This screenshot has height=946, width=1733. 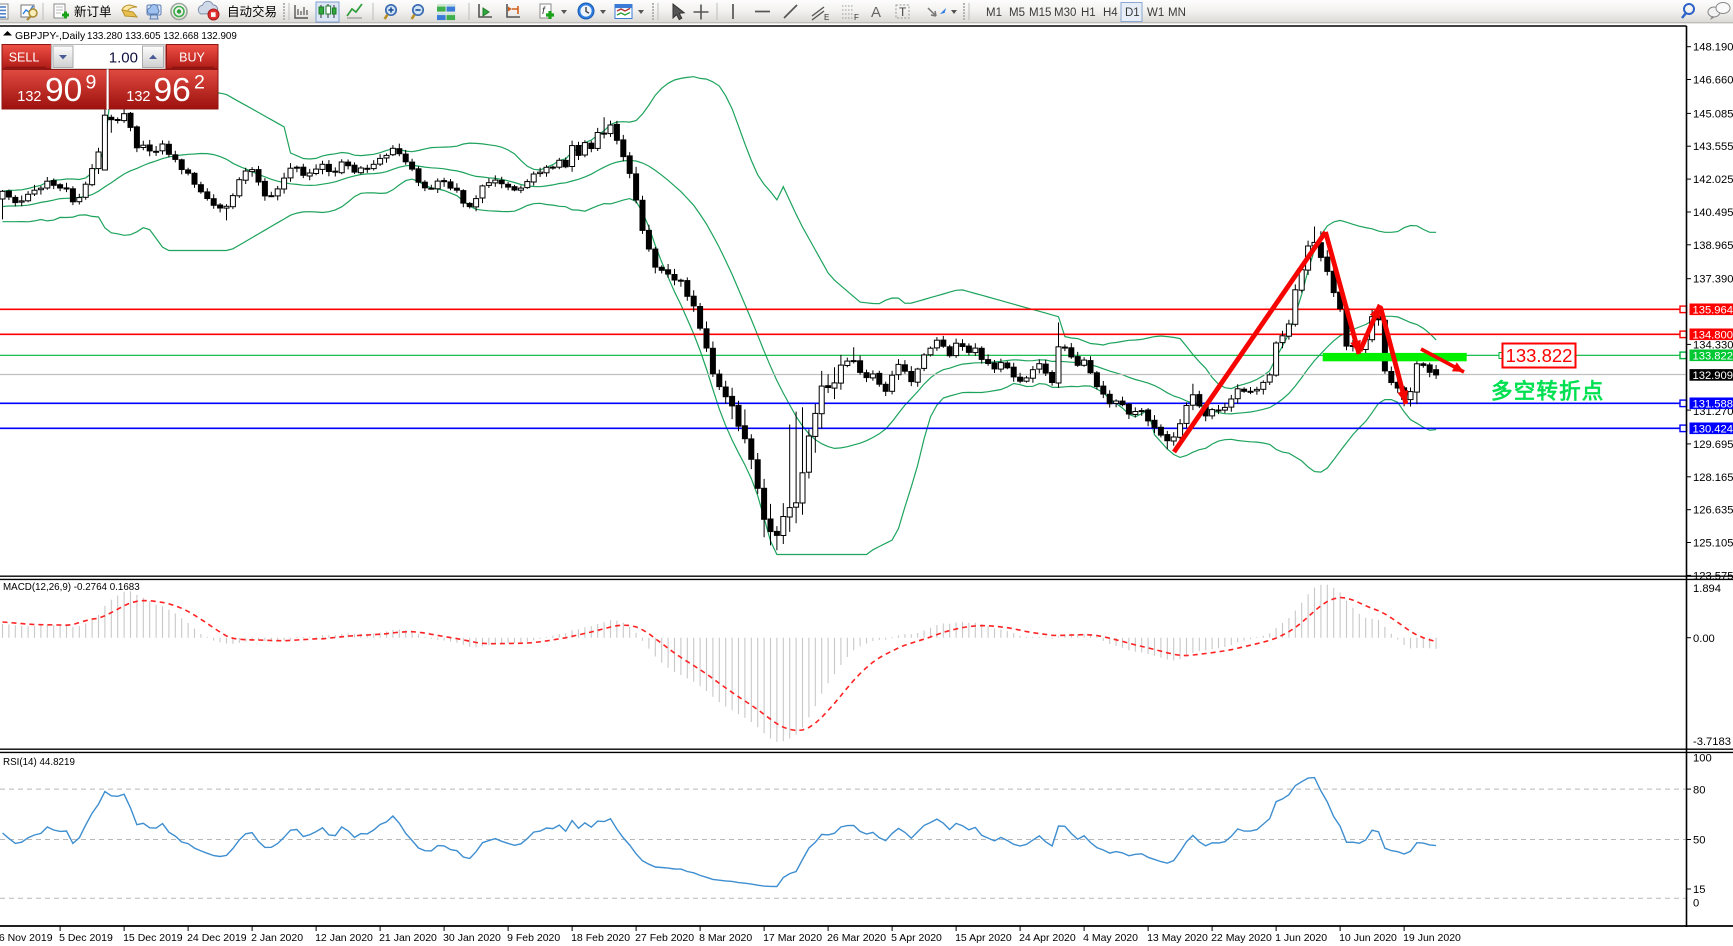 What do you see at coordinates (1707, 589) in the screenshot?
I see `svg-text: 1.894` at bounding box center [1707, 589].